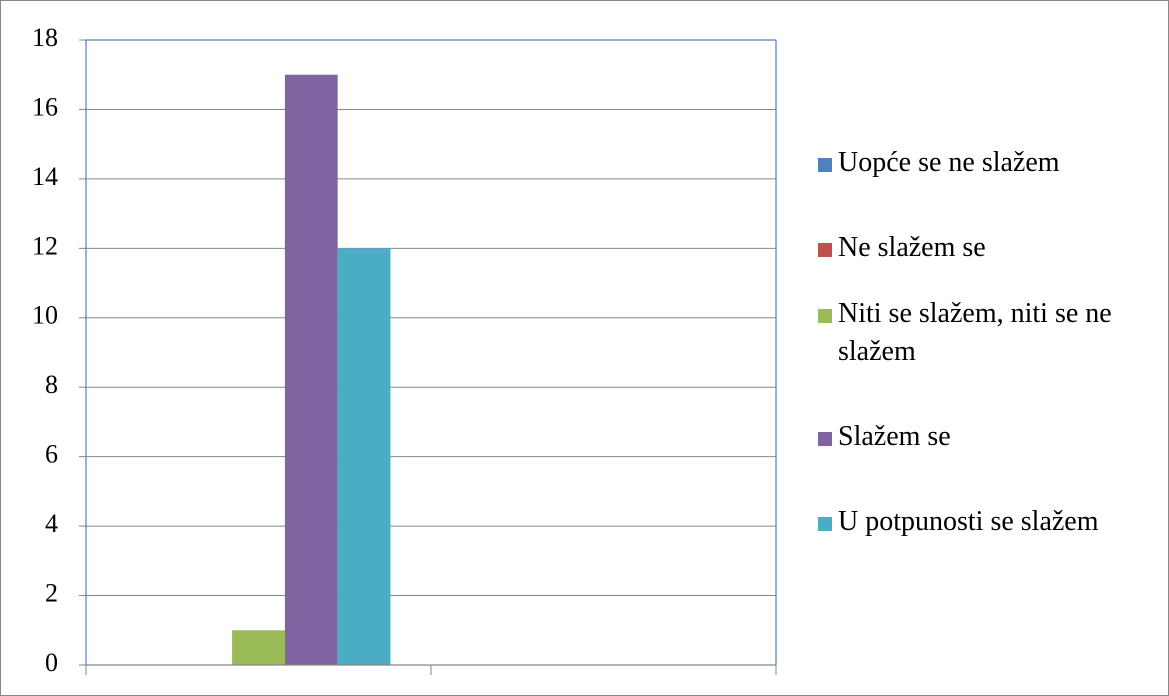 The width and height of the screenshot is (1169, 696). Describe the element at coordinates (45, 106) in the screenshot. I see `y-tick-label: 16` at that location.